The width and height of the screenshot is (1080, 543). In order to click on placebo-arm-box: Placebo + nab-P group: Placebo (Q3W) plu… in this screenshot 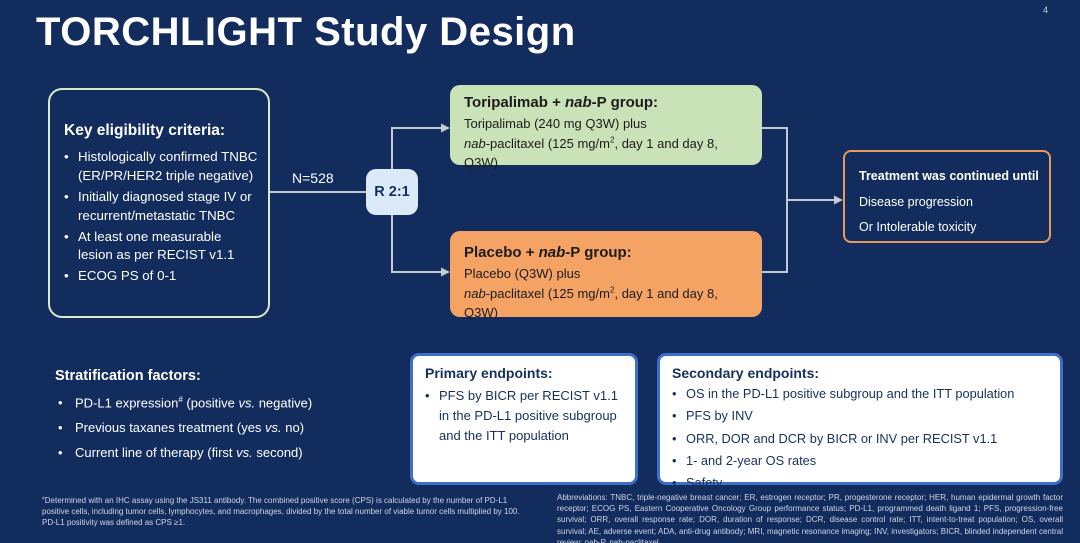, I will do `click(606, 275)`.